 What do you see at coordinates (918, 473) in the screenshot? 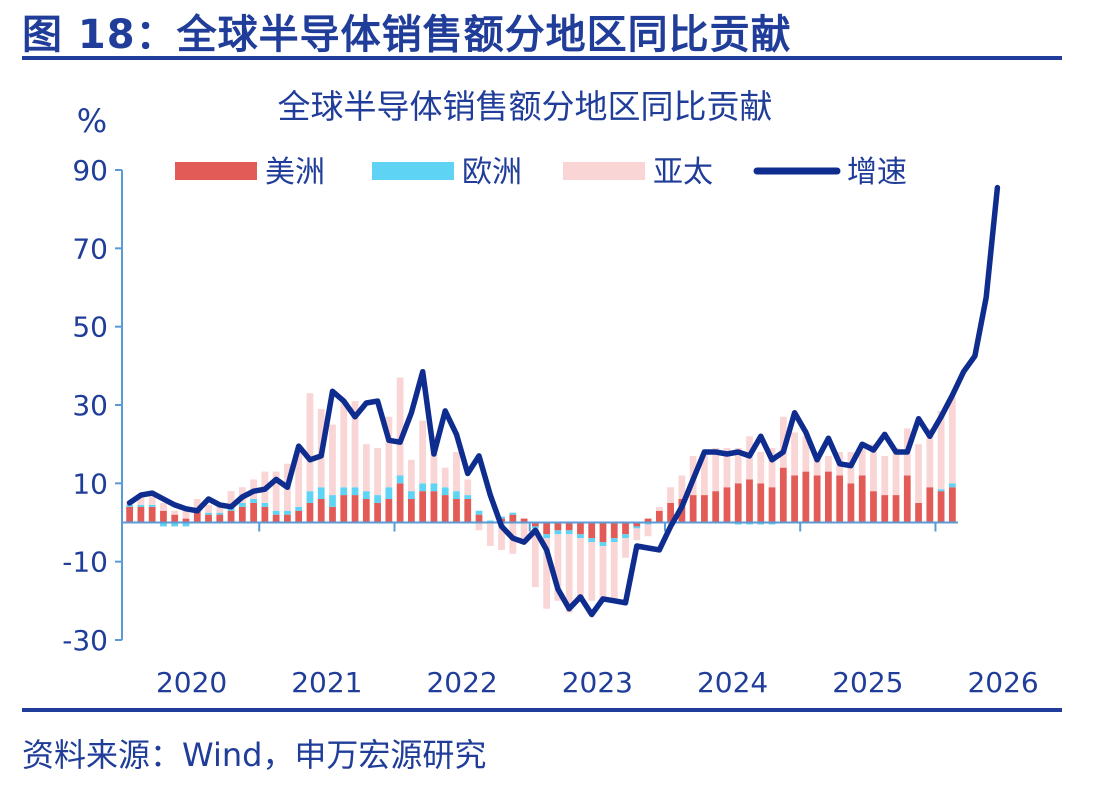
I see `bar-亚太-2025-11` at bounding box center [918, 473].